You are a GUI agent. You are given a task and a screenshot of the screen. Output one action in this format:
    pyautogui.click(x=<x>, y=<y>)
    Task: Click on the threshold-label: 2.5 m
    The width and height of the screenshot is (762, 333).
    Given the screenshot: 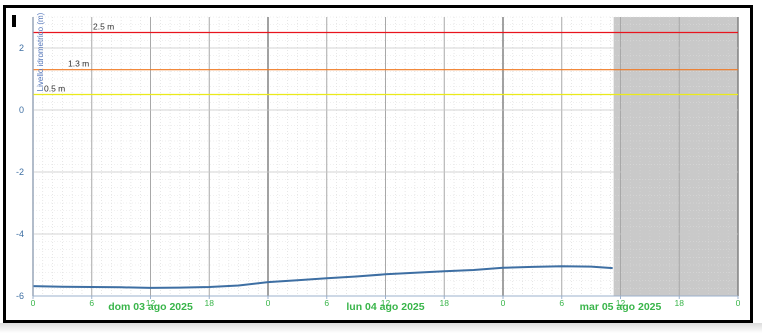 What is the action you would take?
    pyautogui.click(x=103, y=27)
    